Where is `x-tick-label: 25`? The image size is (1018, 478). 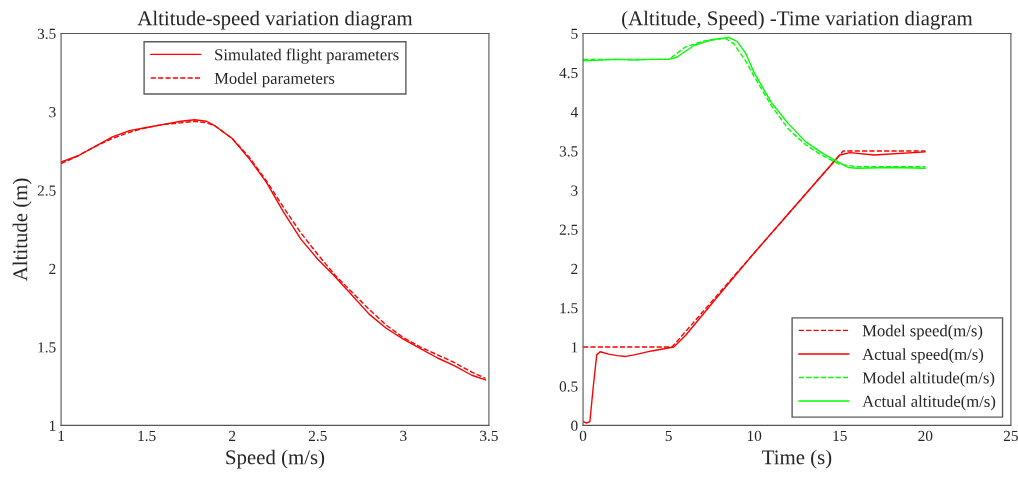
x-tick-label: 25 is located at coordinates (1010, 436).